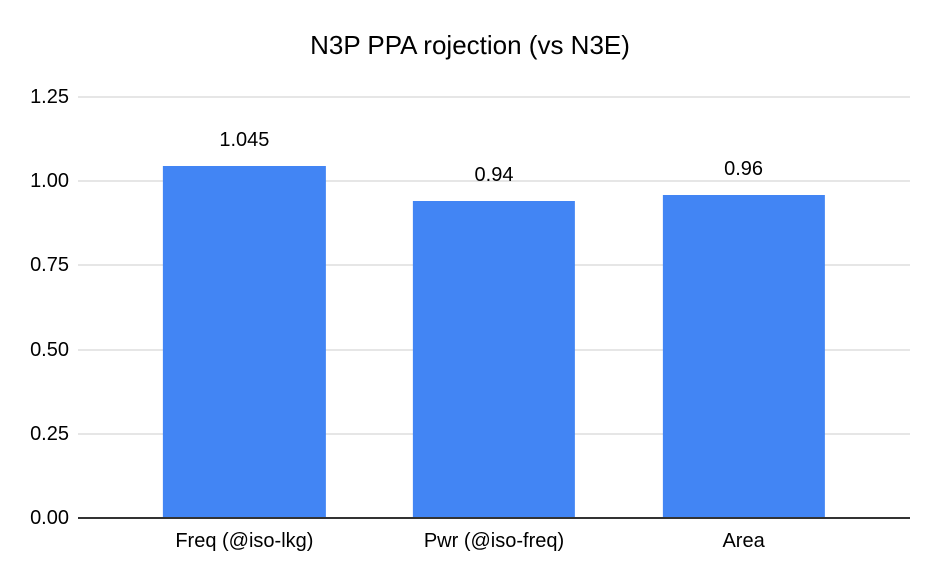 This screenshot has width=940, height=582. What do you see at coordinates (244, 541) in the screenshot?
I see `x-axis-category-label: Freq (@iso-lkg)` at bounding box center [244, 541].